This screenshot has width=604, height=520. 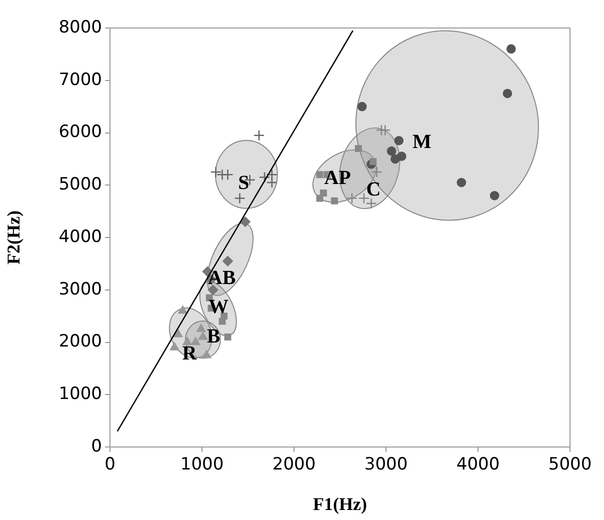 I want to click on x-tick-label: 5000, so click(x=570, y=464).